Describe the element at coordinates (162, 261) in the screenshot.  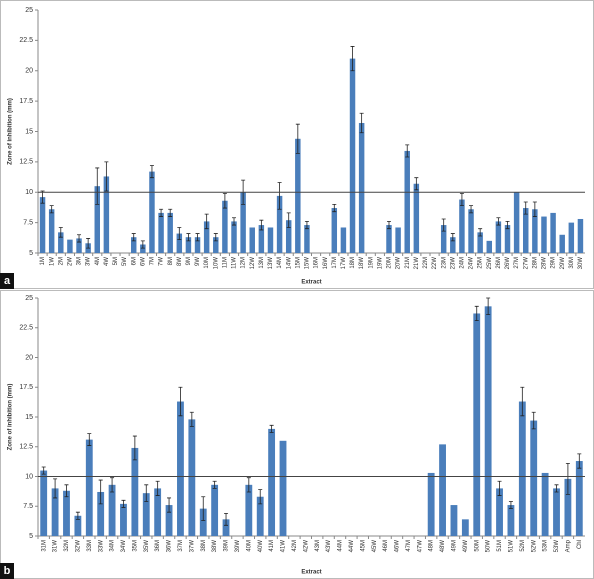
I see `x-tick-label: 7W` at that location.